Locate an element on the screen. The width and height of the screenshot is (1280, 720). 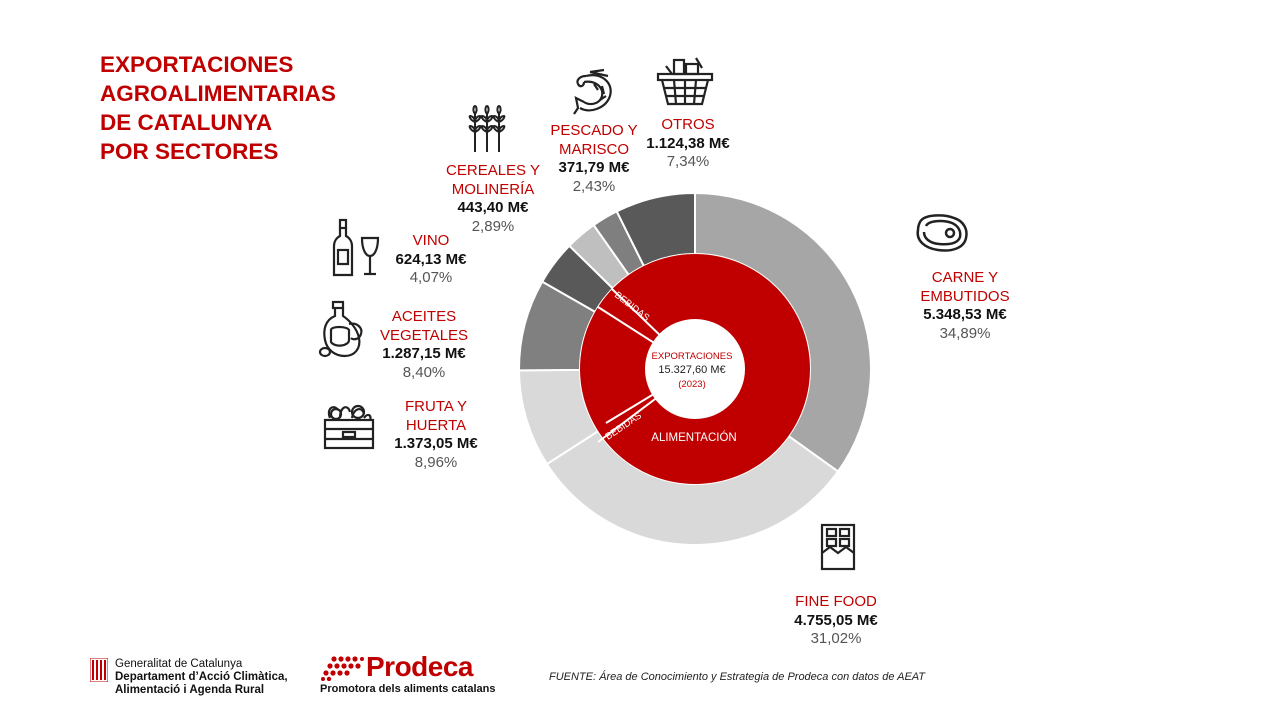
sector-percent: 2,89% is located at coordinates (493, 226).